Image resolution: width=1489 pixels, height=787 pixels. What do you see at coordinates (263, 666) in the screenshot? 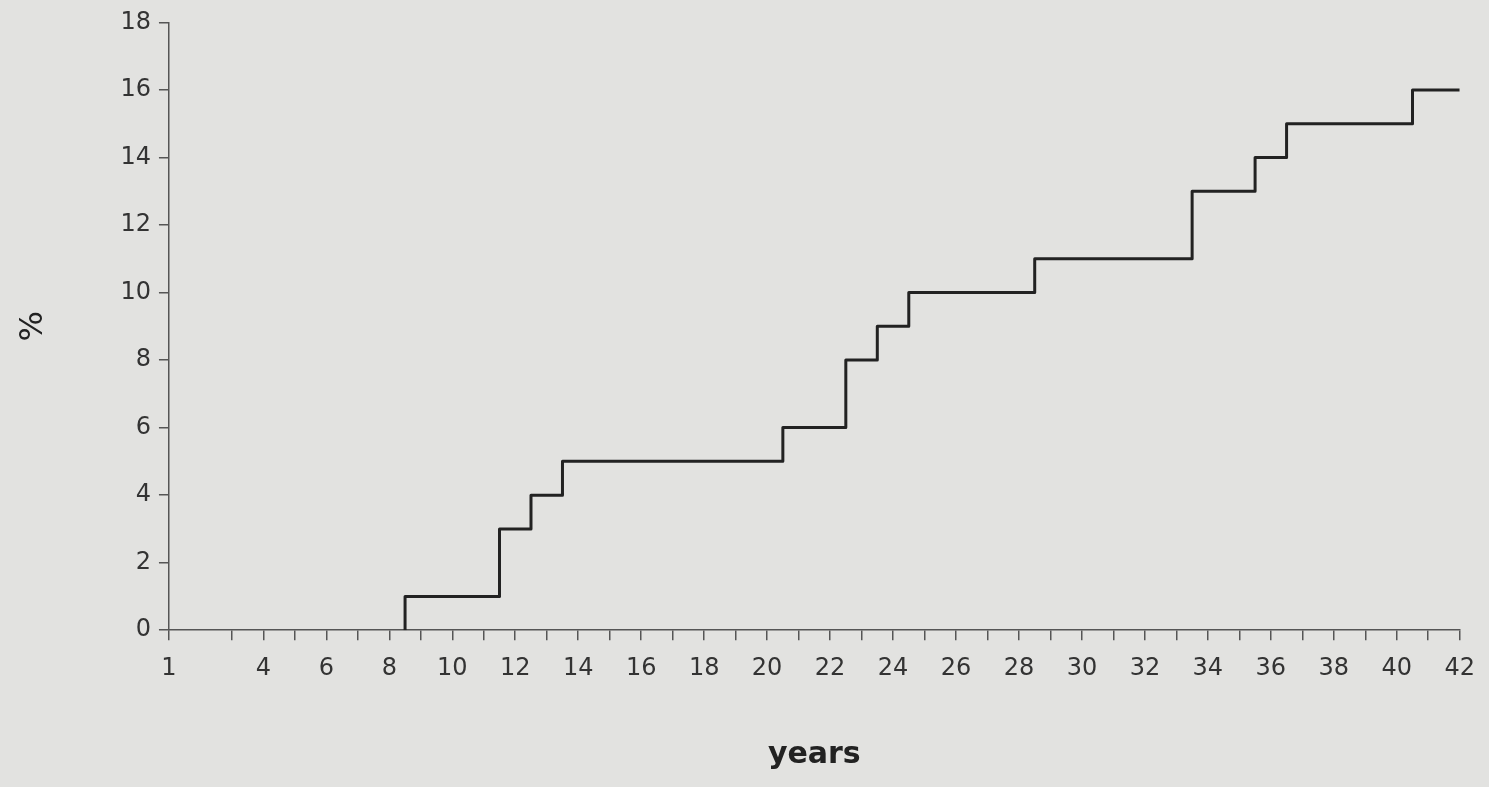
I see `x-tick-label: 4` at bounding box center [263, 666].